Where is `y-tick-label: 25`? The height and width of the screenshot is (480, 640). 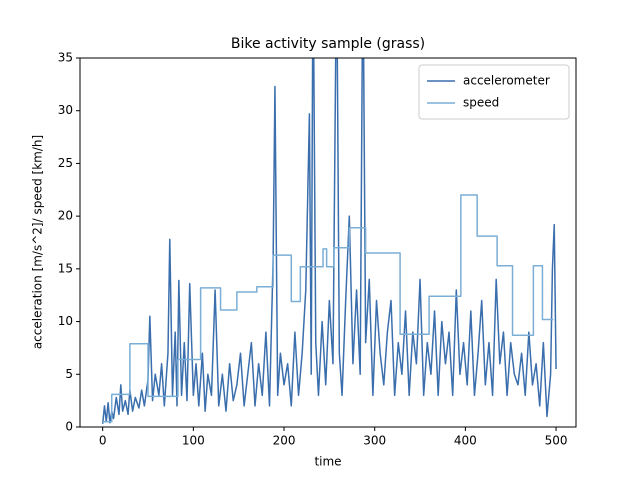
y-tick-label: 25 is located at coordinates (65, 163).